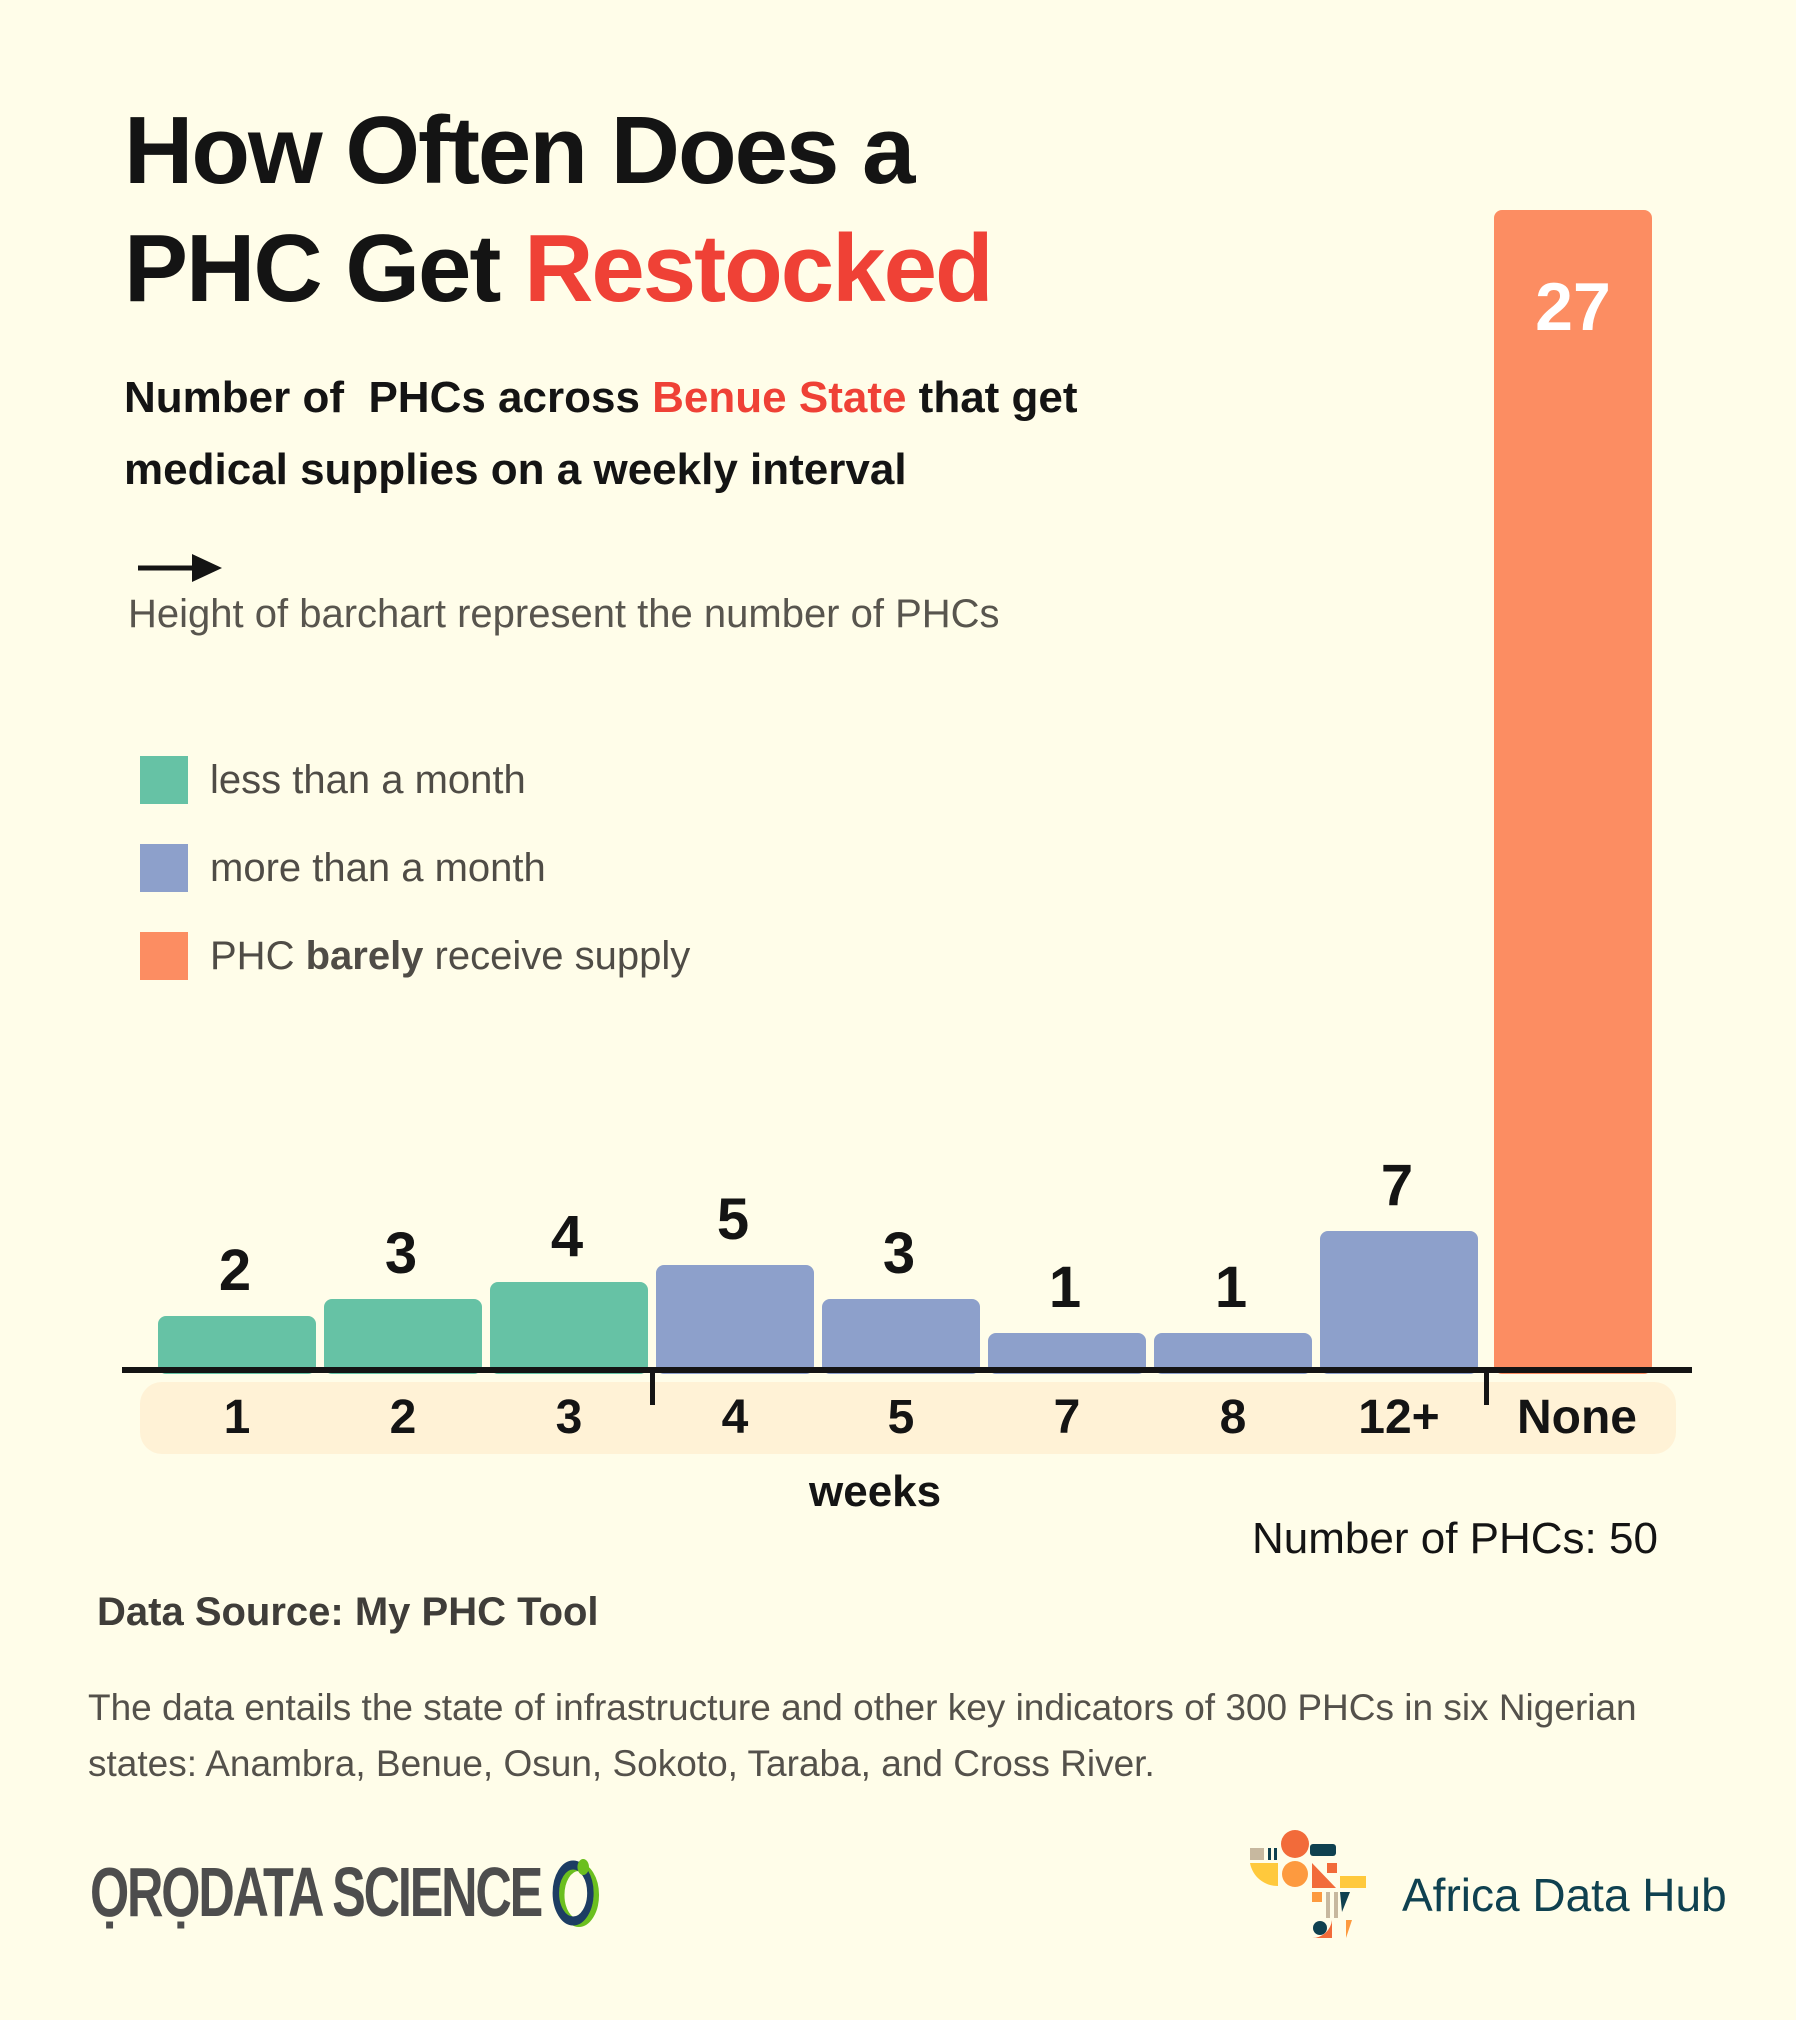  Describe the element at coordinates (759, 268) in the screenshot. I see `title-accent: Restocked` at that location.